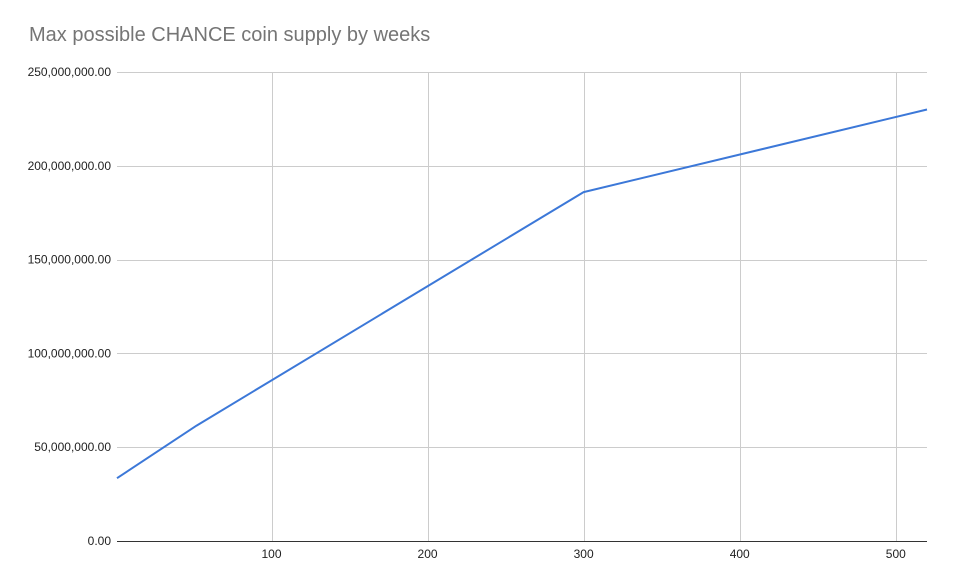  I want to click on x-tick-label: 400, so click(740, 554).